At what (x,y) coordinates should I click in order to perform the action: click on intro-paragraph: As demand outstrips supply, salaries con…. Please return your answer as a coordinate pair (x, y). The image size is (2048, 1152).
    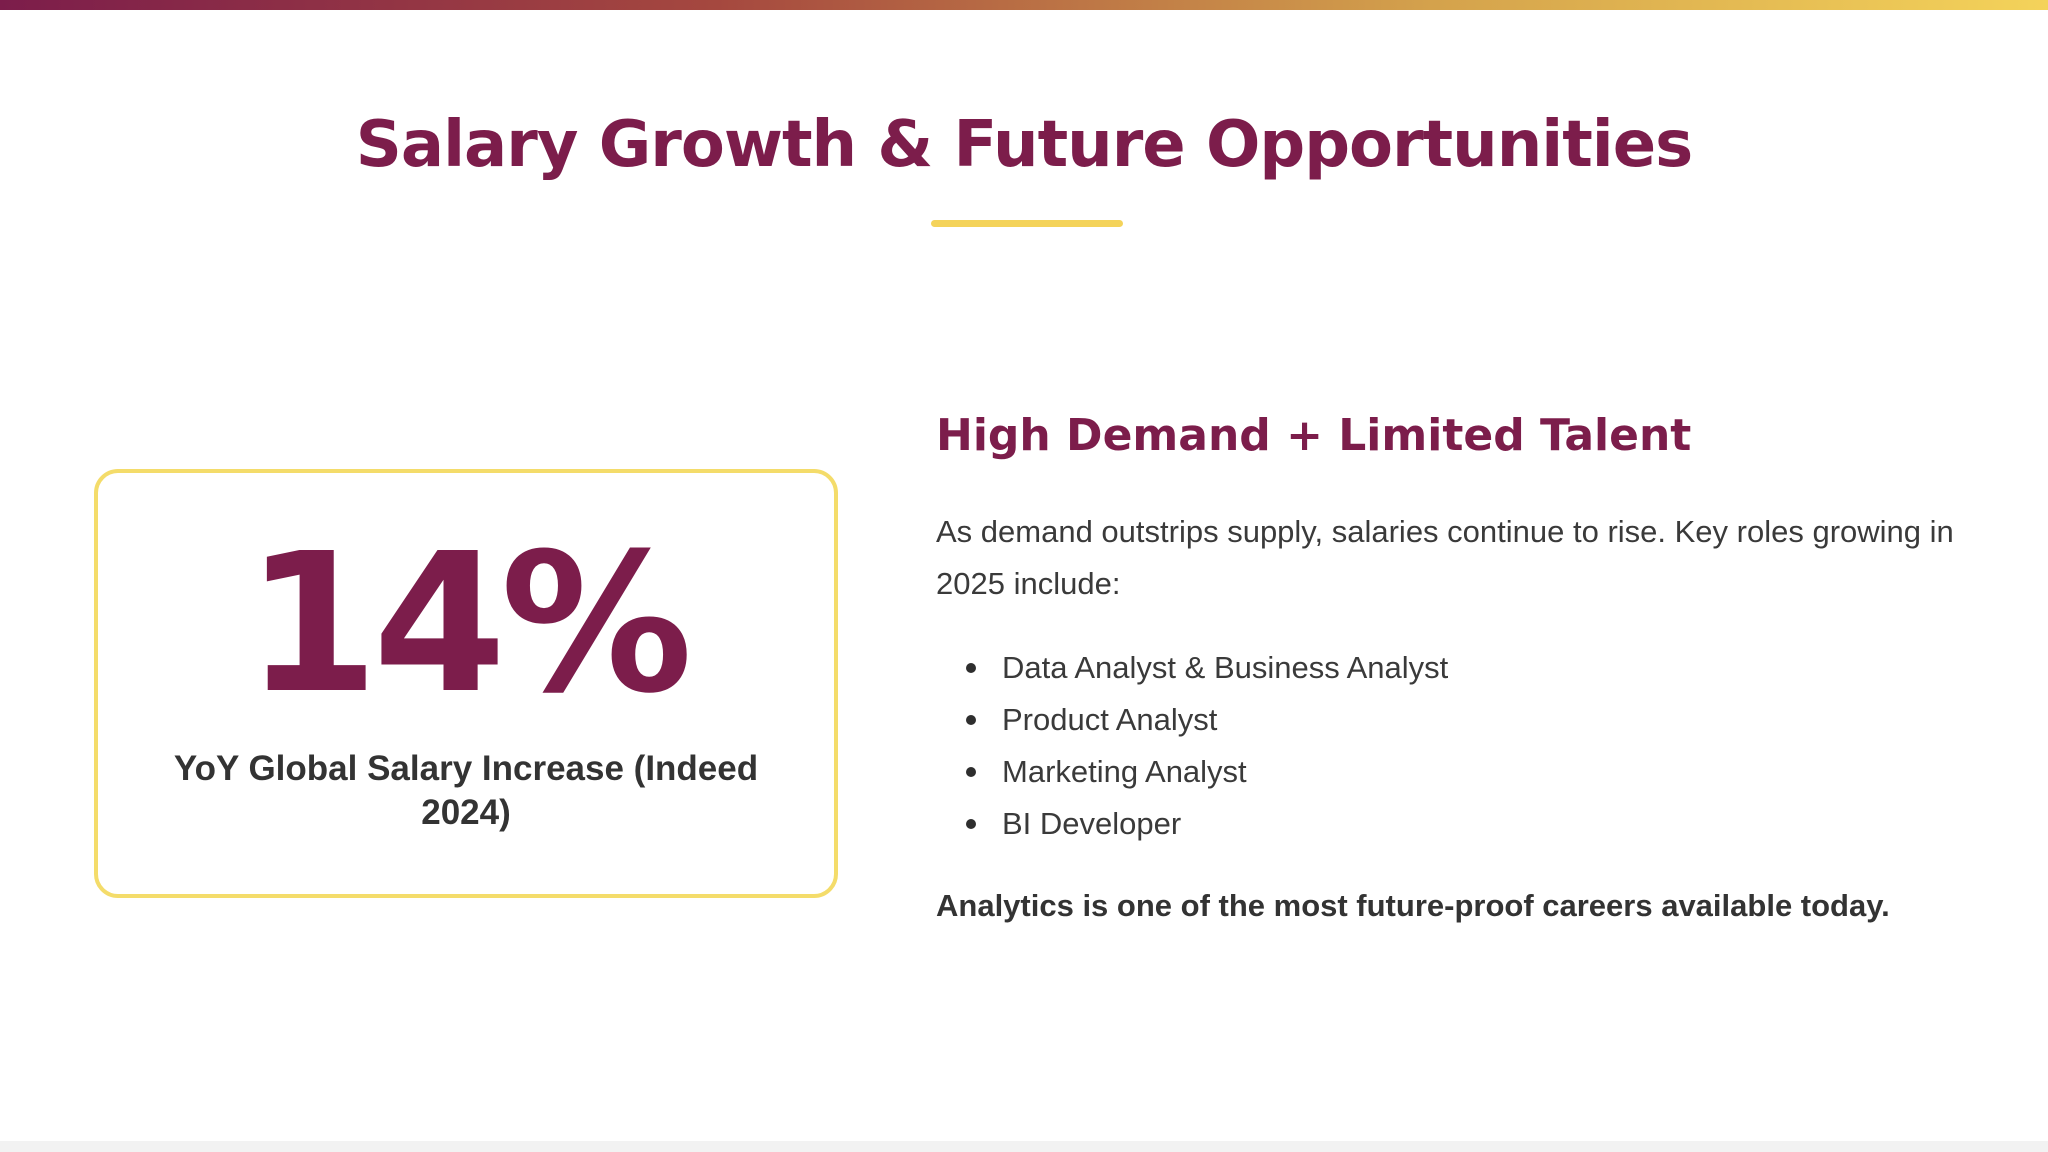
    Looking at the image, I should click on (1445, 557).